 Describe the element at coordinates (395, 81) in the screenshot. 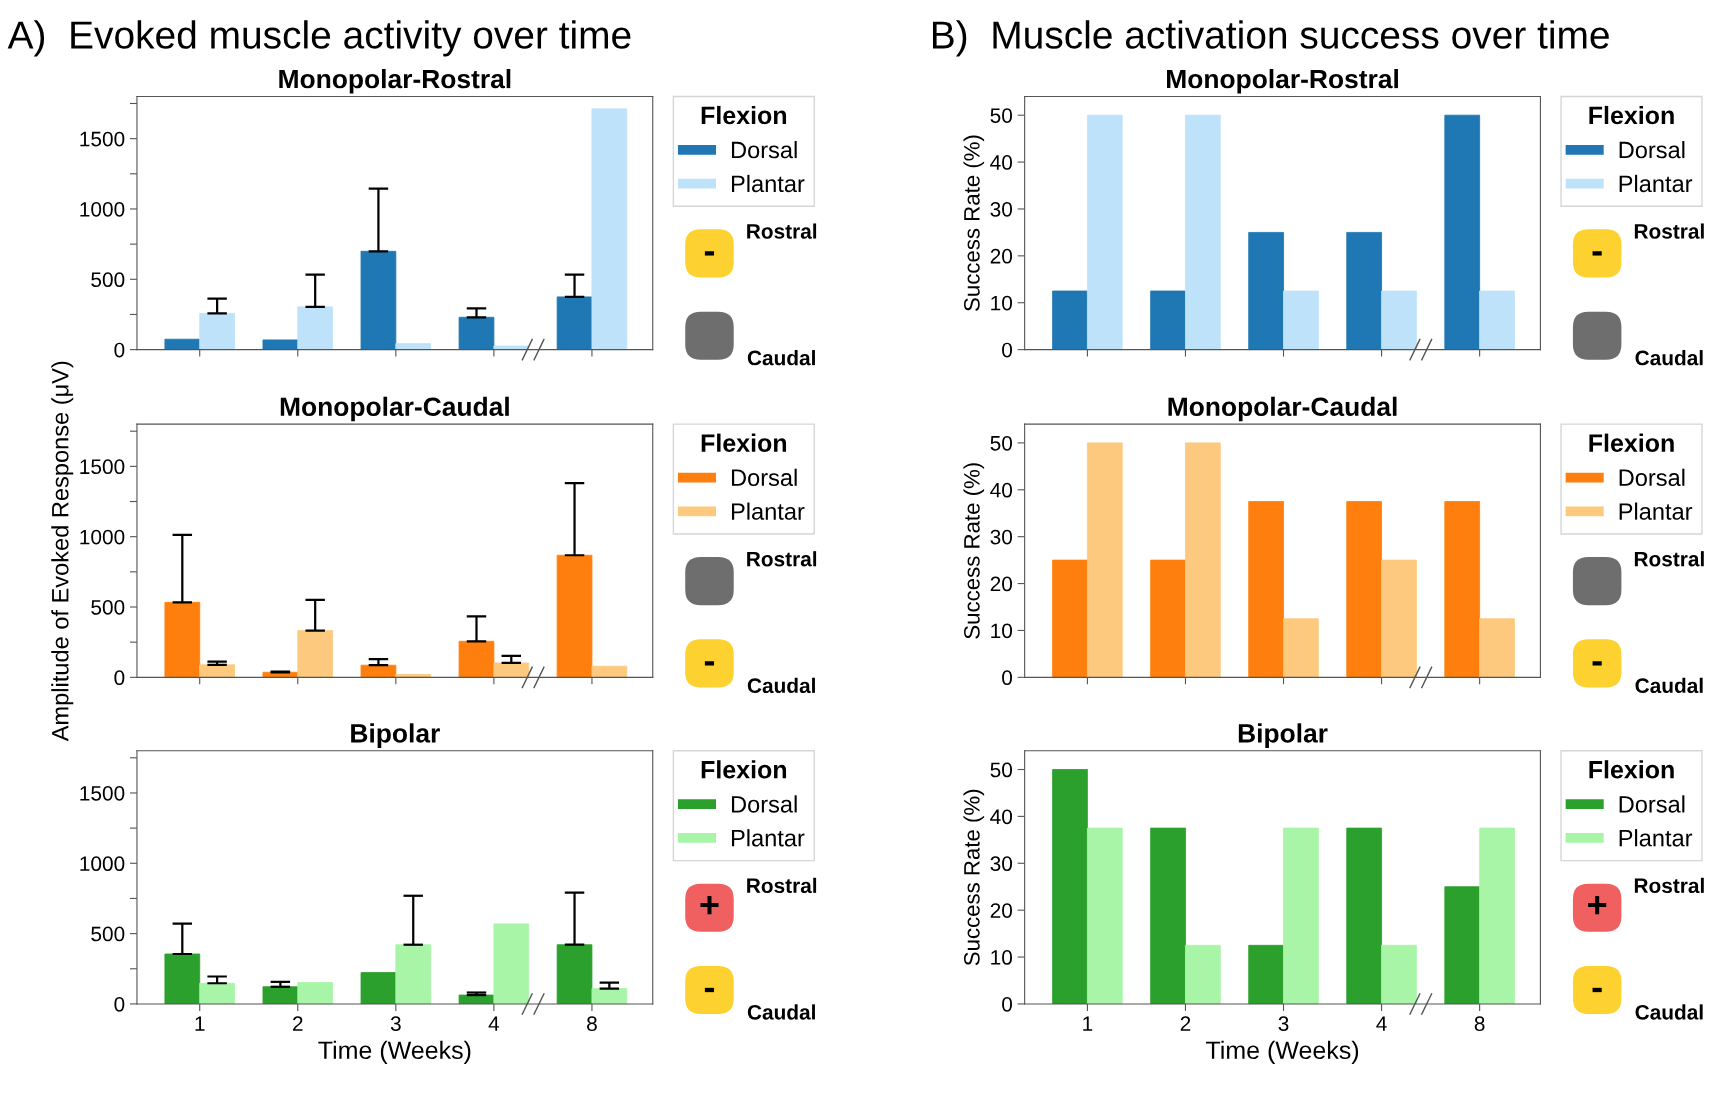

I see `chart-subtitle: Monopolar-Rostral` at that location.